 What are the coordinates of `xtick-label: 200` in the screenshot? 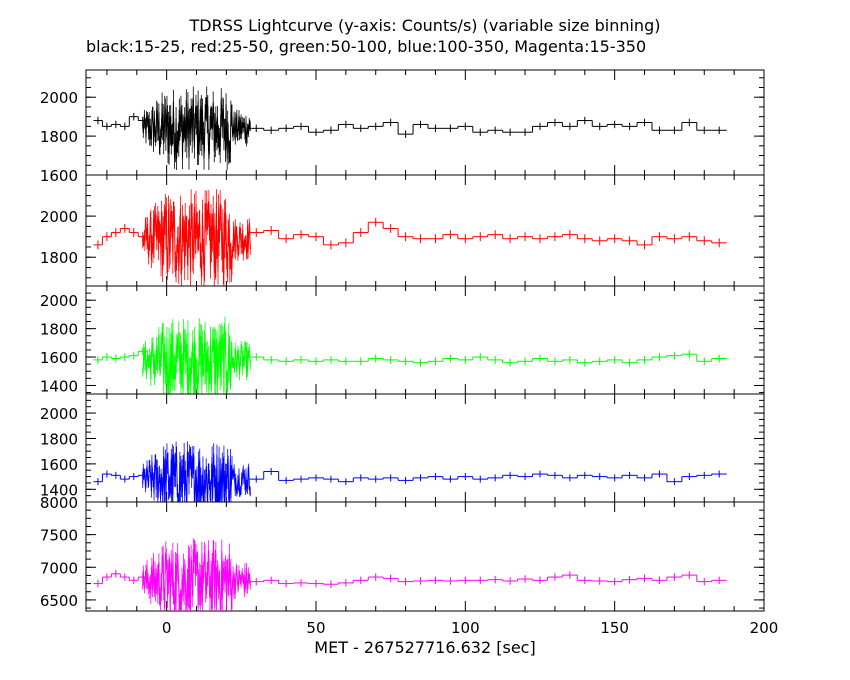 It's located at (764, 628).